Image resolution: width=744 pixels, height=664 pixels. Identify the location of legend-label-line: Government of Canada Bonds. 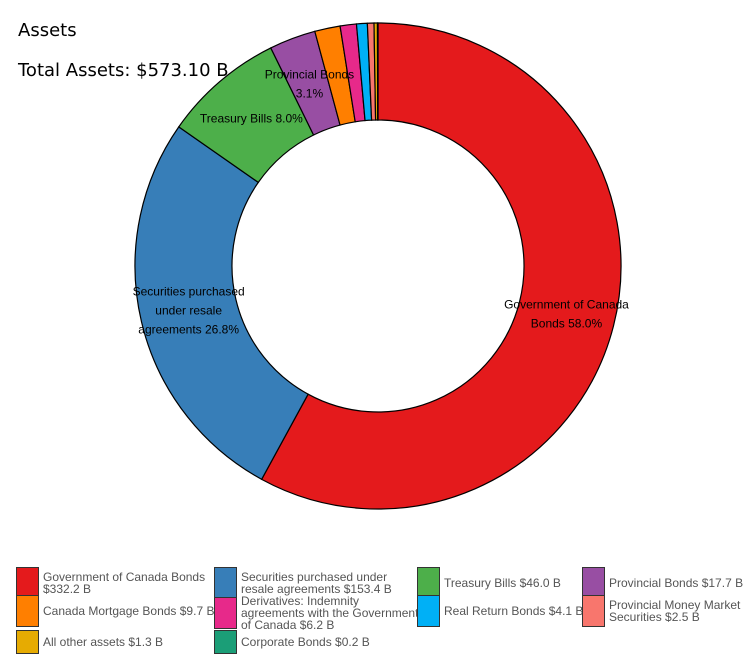
(124, 577).